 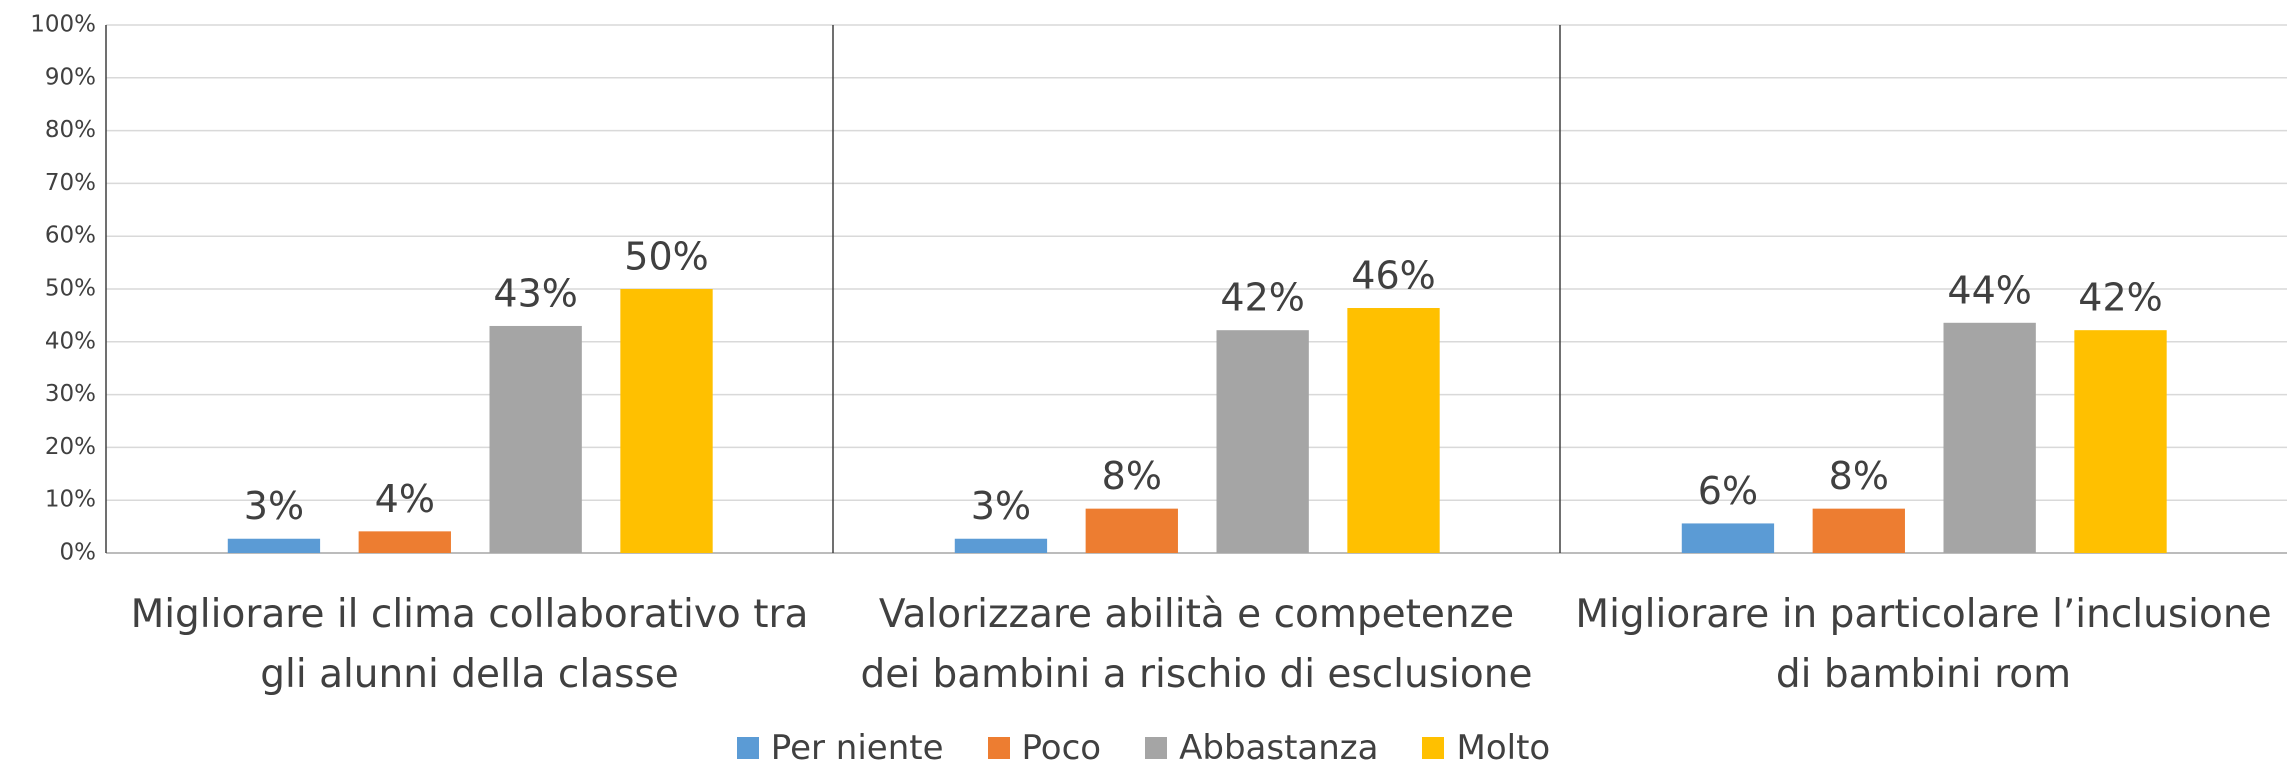 I want to click on y-tick-label: 70%, so click(x=70, y=183).